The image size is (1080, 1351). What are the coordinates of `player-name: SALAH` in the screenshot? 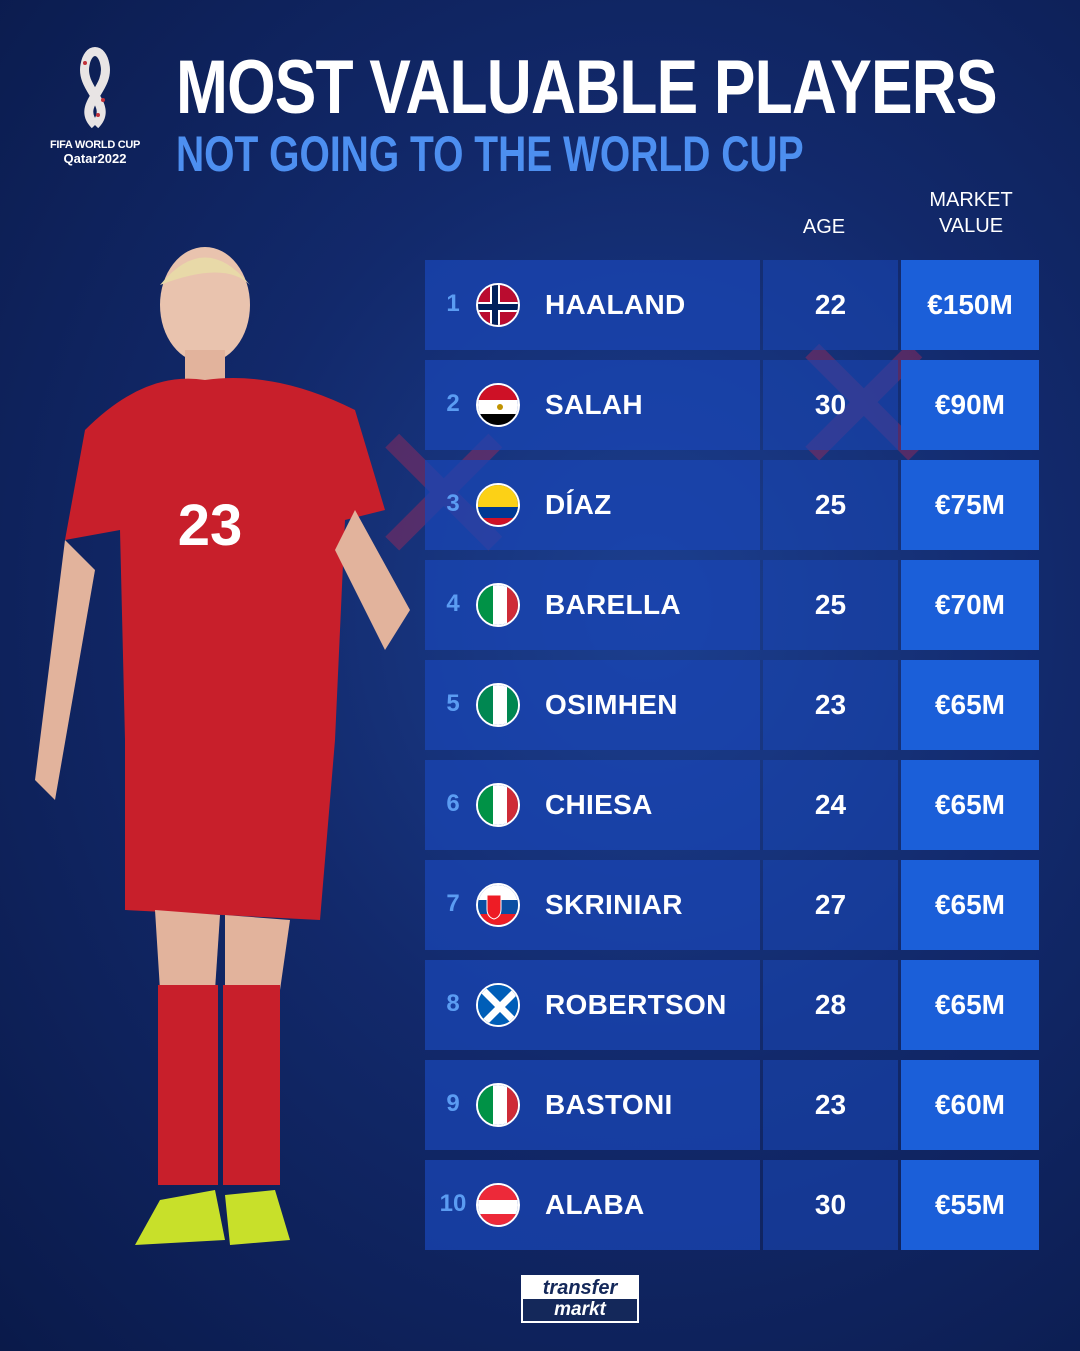 It's located at (594, 404).